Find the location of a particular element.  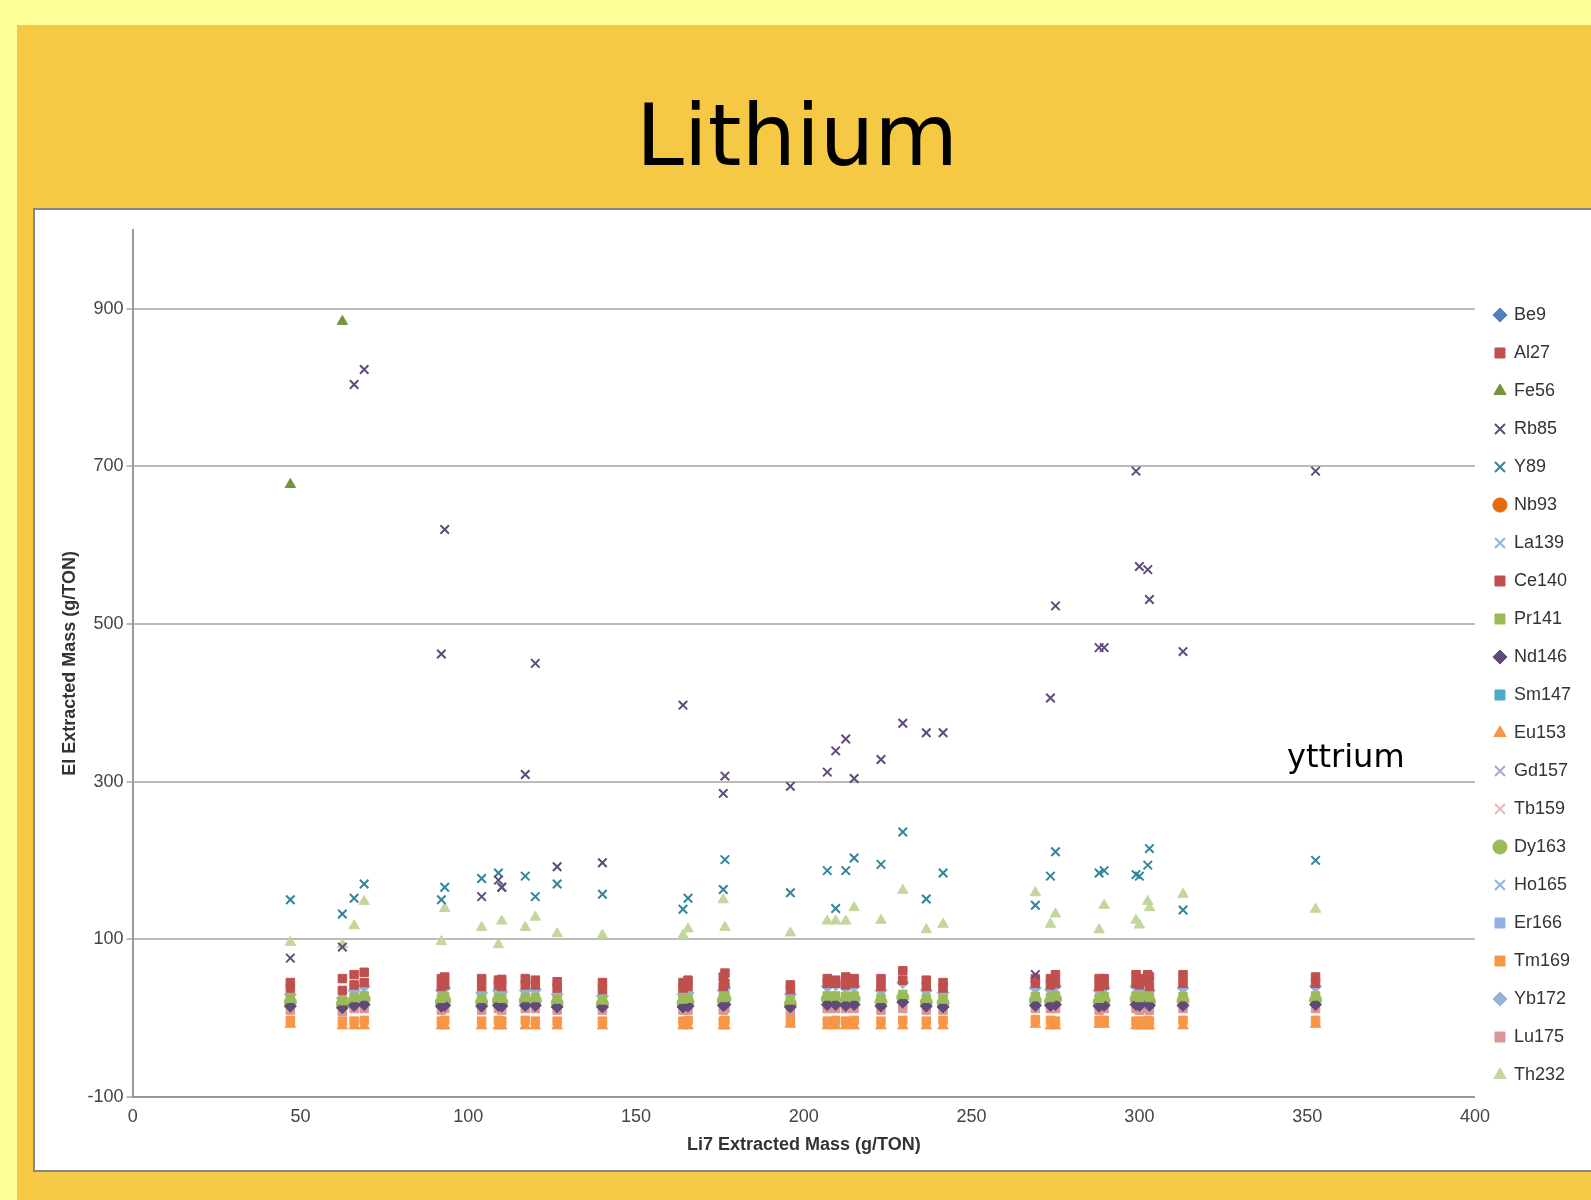

x-tick-label: 350 is located at coordinates (1307, 1115).